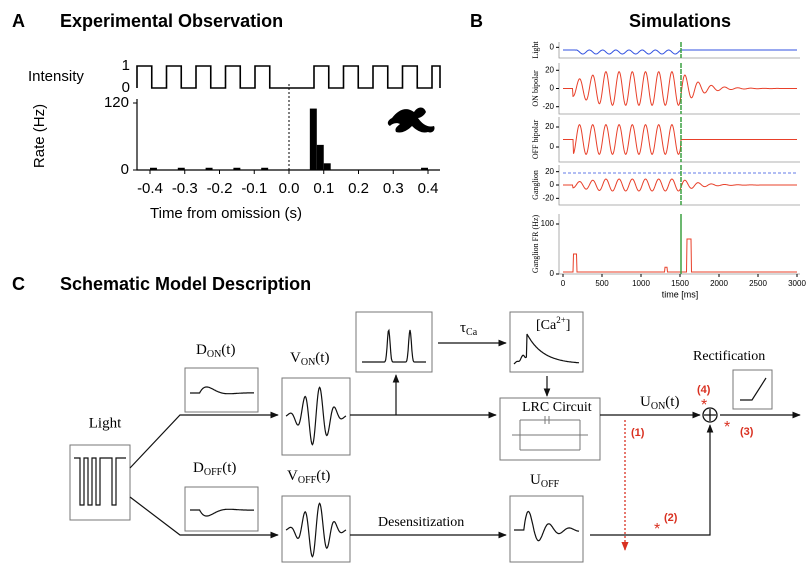  What do you see at coordinates (658, 406) in the screenshot?
I see `subscript: ON` at bounding box center [658, 406].